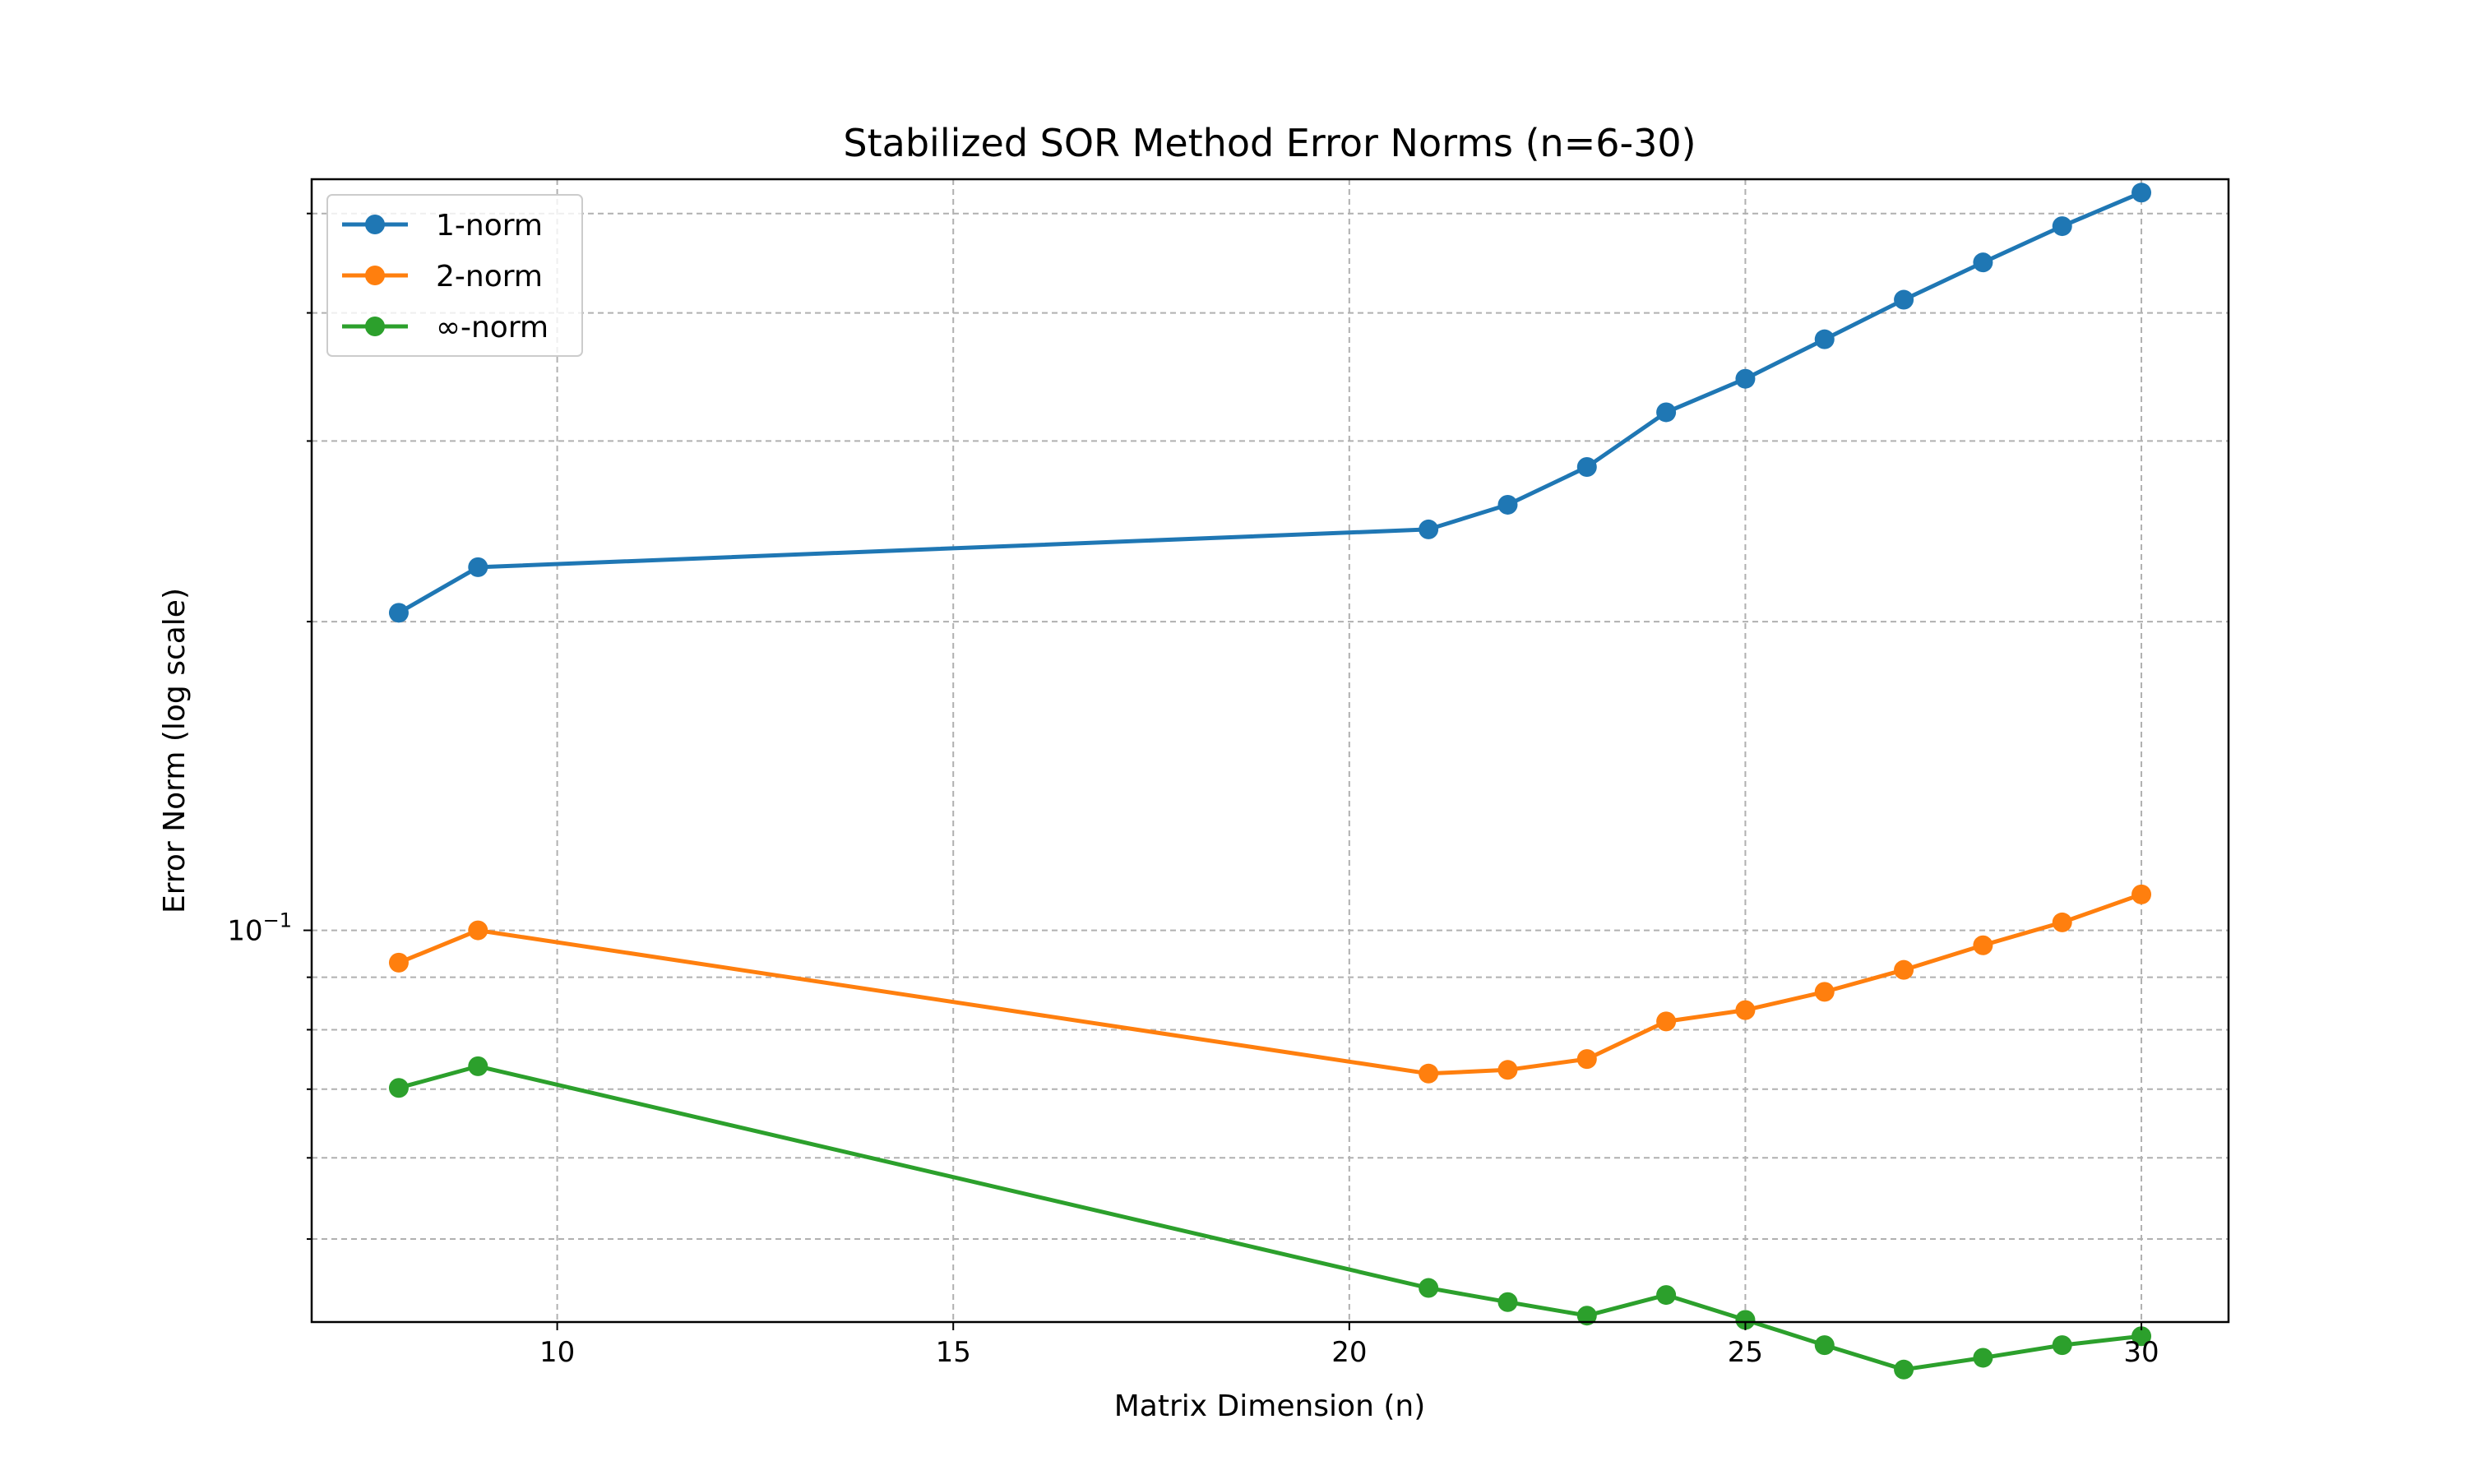 The image size is (2467, 1484). I want to click on series-3-line, so click(1270, 1218).